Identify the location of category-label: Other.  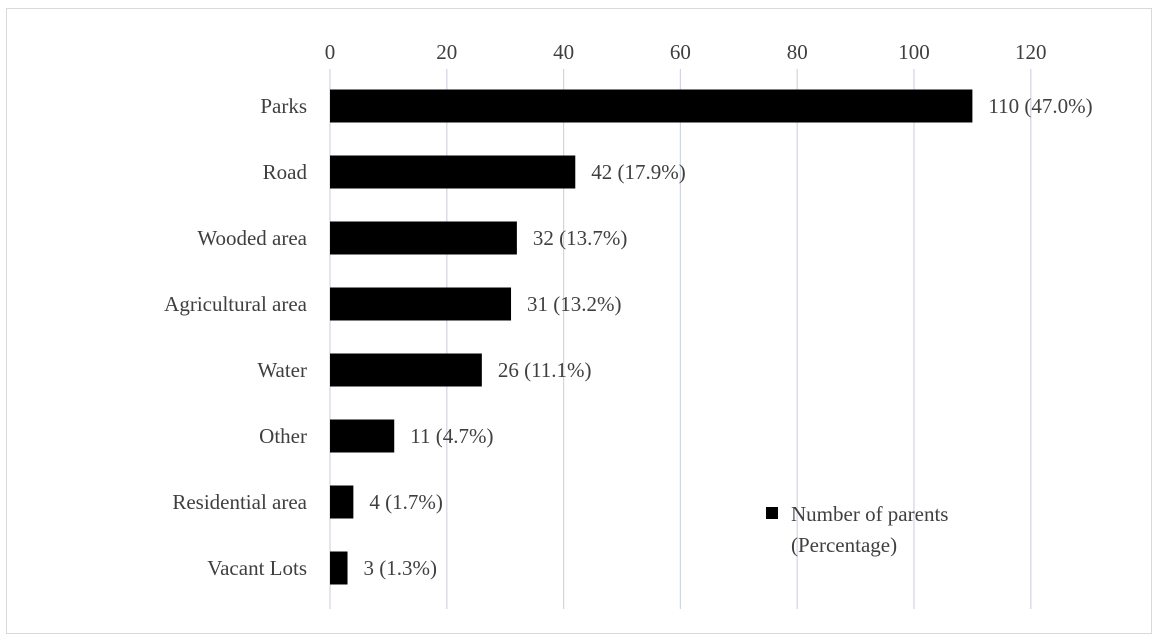
(283, 436).